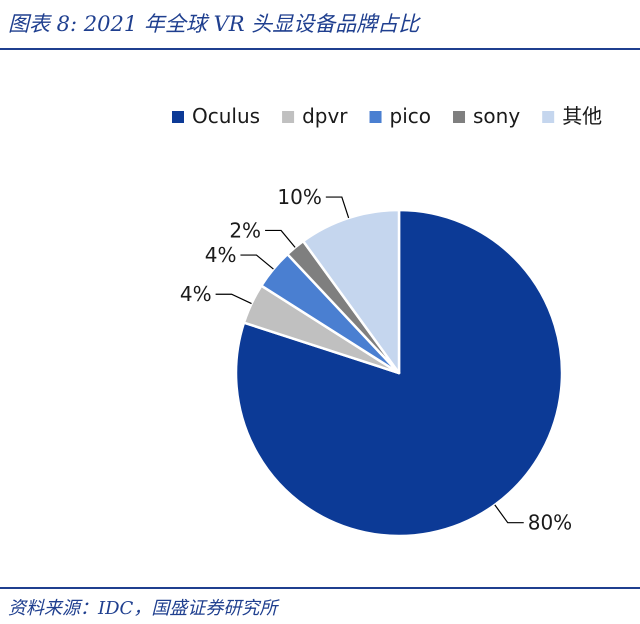  I want to click on legend-label-pico: pico, so click(410, 116).